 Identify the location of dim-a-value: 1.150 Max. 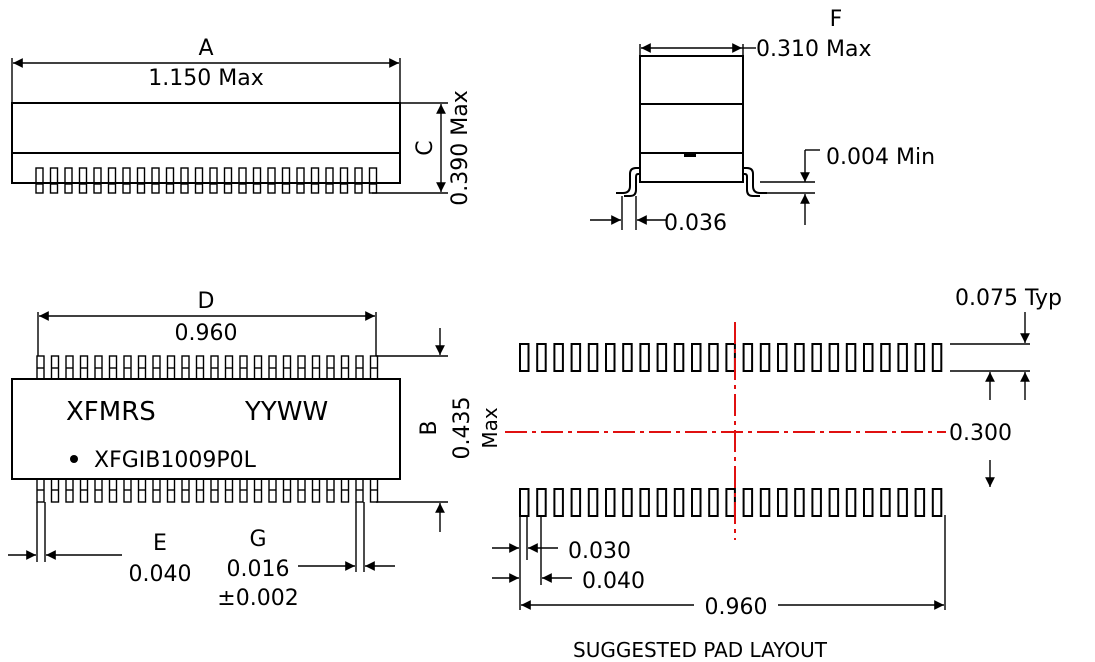
(205, 78).